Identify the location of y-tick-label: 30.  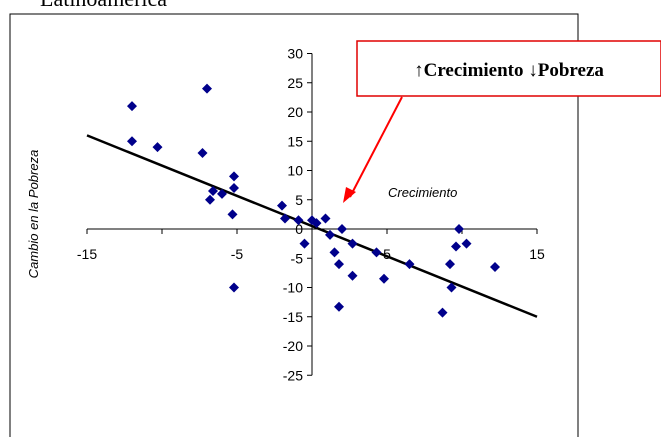
(295, 54).